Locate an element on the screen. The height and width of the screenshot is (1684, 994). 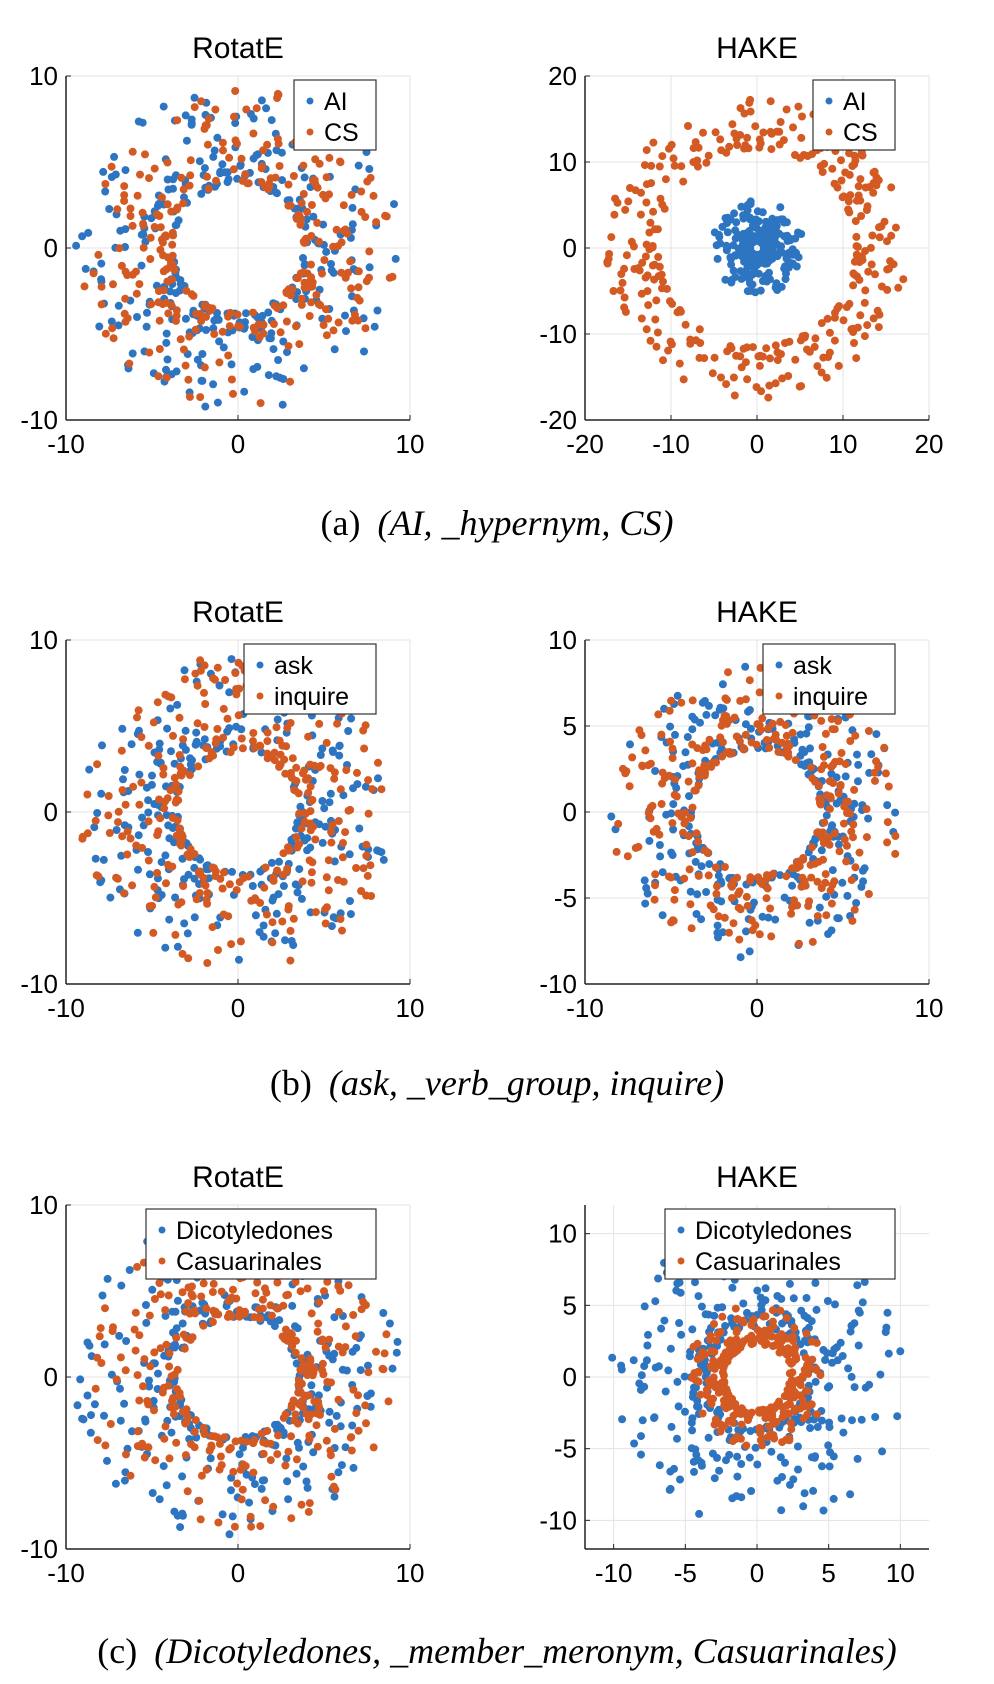
caption-a: (a) (AI, _hypernym, CS) is located at coordinates (497, 523).